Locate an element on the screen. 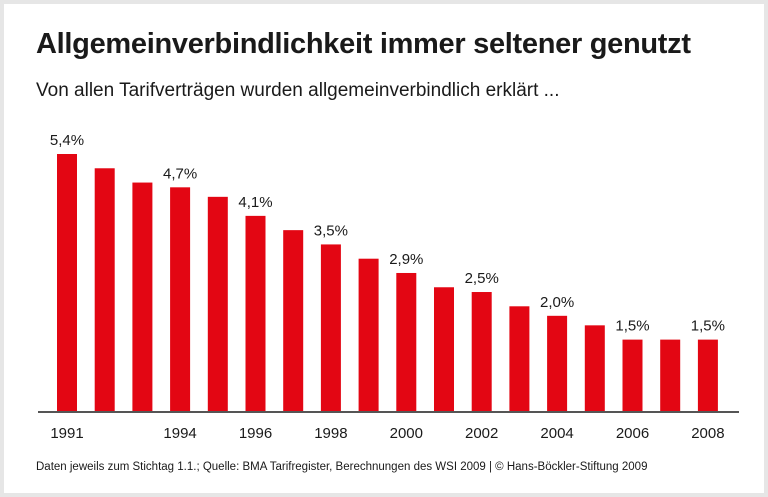  x-tick-label-1991: 1991 is located at coordinates (66, 433).